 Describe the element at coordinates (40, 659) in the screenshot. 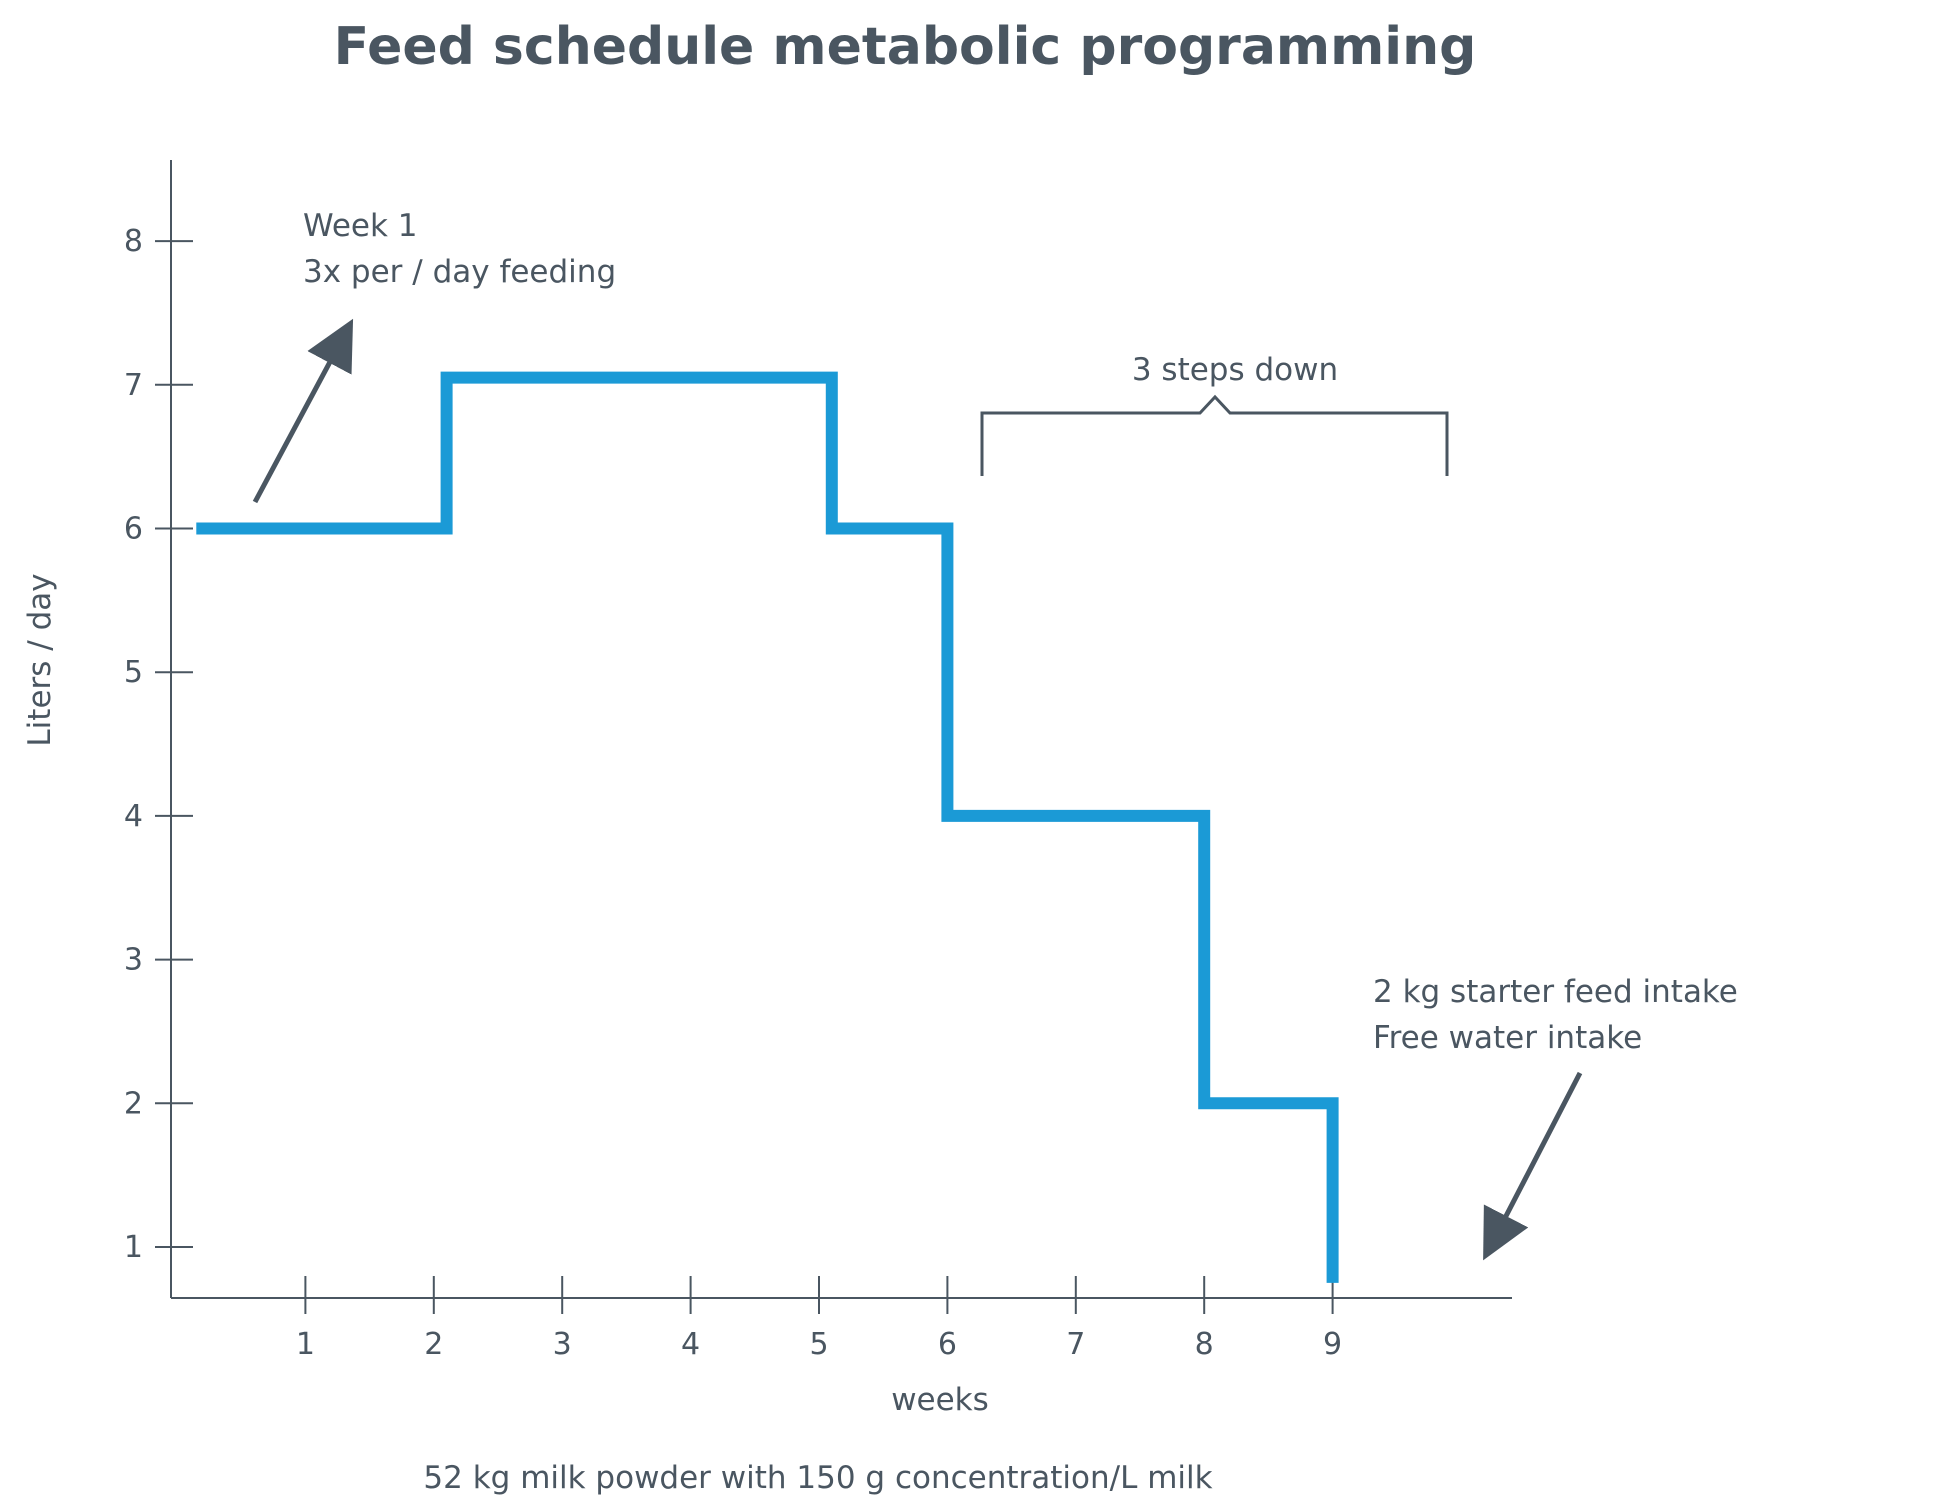

I see `y-axis-label: Liters / day` at that location.